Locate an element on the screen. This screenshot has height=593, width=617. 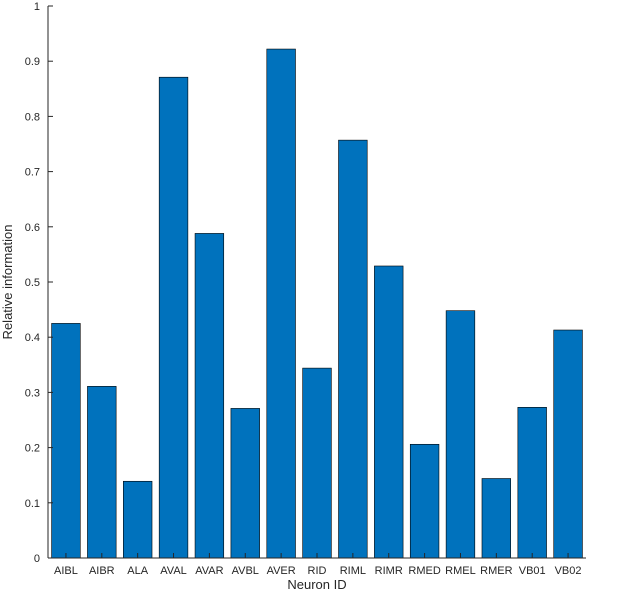
x-tick-label: AVAR is located at coordinates (209, 571).